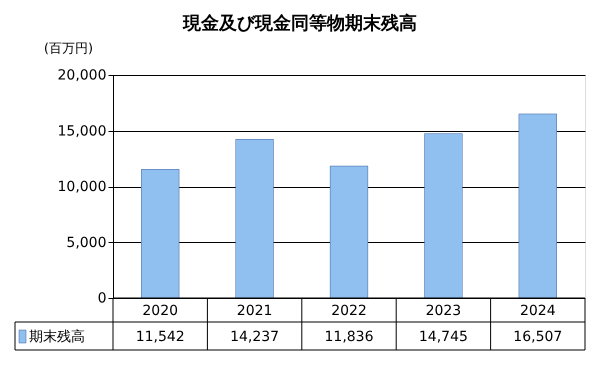  What do you see at coordinates (102, 298) in the screenshot?
I see `y-tick-label: 0` at bounding box center [102, 298].